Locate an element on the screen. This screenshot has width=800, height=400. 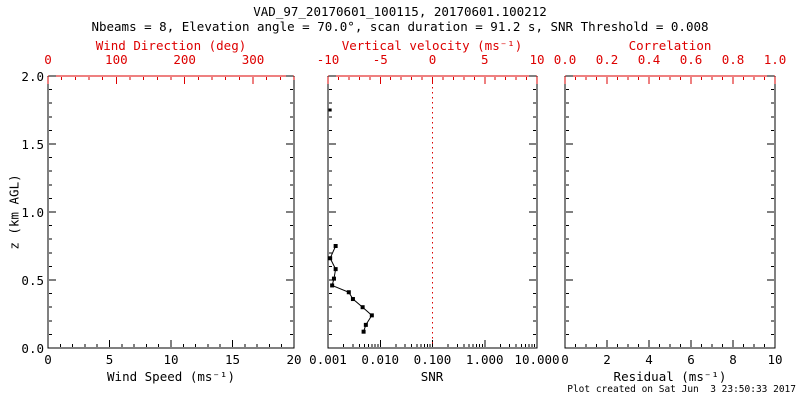
snr-isolated-point is located at coordinates (330, 110).